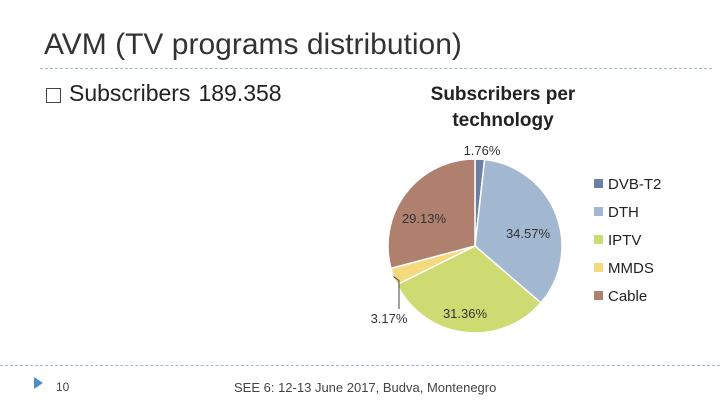 This screenshot has height=405, width=720. What do you see at coordinates (598, 211) in the screenshot?
I see `legend-swatch-dth` at bounding box center [598, 211].